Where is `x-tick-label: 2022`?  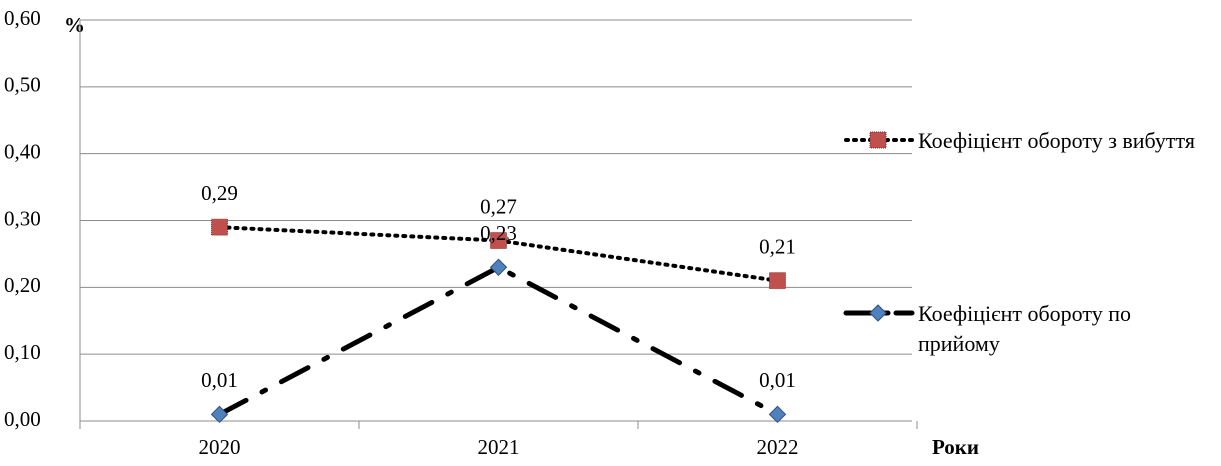 x-tick-label: 2022 is located at coordinates (778, 447).